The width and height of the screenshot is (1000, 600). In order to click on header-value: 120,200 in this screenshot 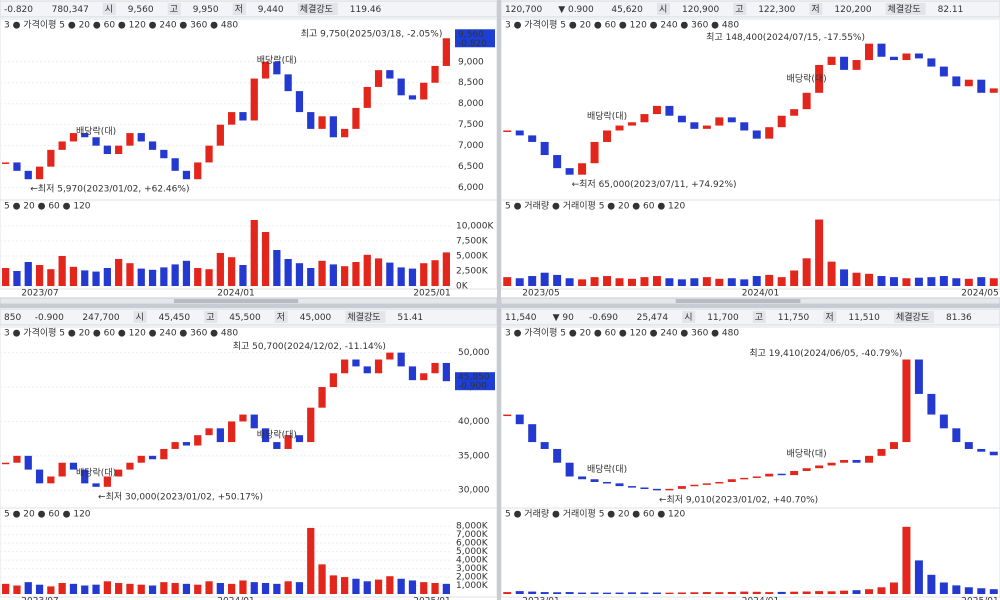, I will do `click(852, 10)`.